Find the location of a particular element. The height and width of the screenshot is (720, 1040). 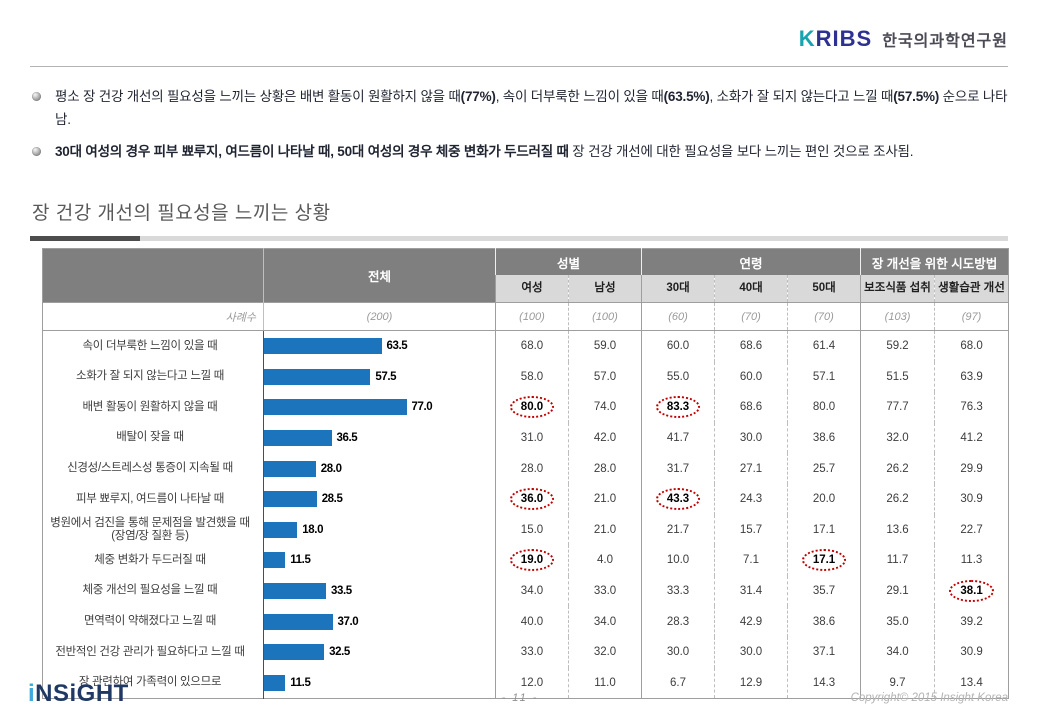

section-title: 장 건강 개선의 필요성을 느끼는 상황 is located at coordinates (181, 213).